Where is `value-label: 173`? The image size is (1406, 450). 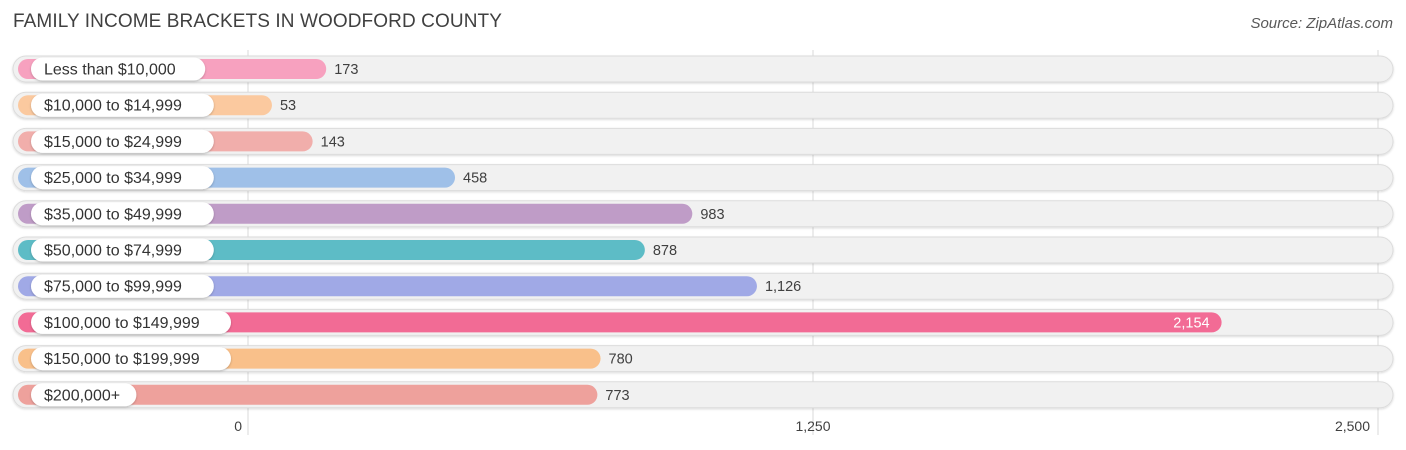 value-label: 173 is located at coordinates (346, 70).